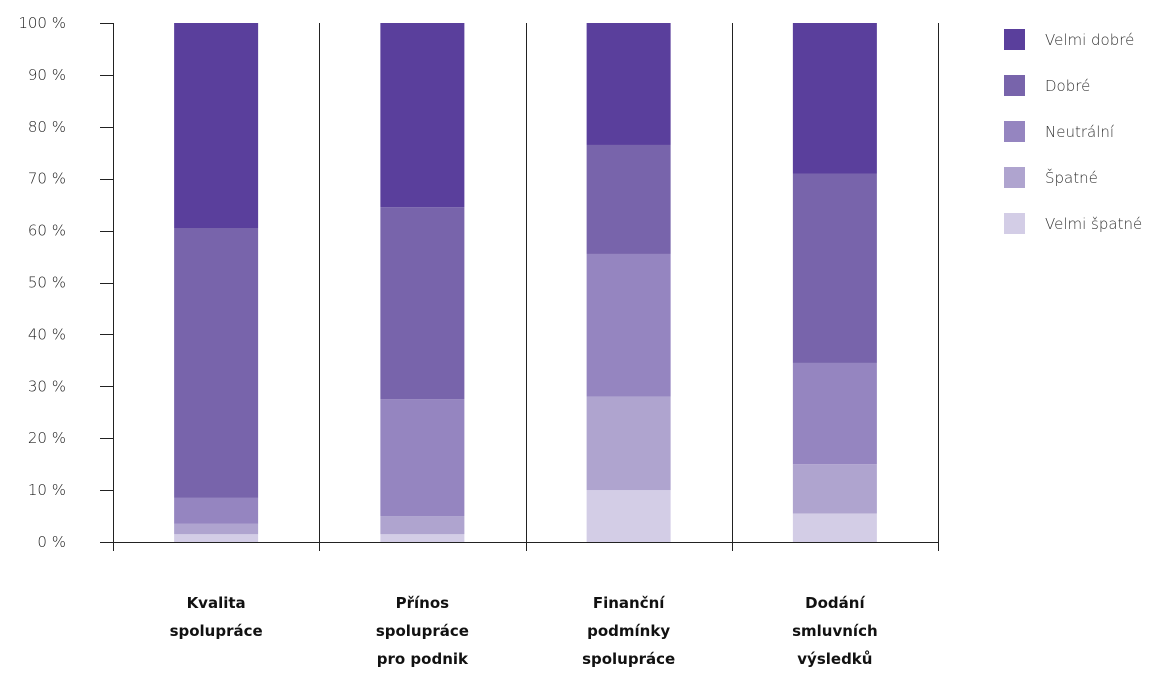  I want to click on legend-label: Špatné, so click(1071, 177).